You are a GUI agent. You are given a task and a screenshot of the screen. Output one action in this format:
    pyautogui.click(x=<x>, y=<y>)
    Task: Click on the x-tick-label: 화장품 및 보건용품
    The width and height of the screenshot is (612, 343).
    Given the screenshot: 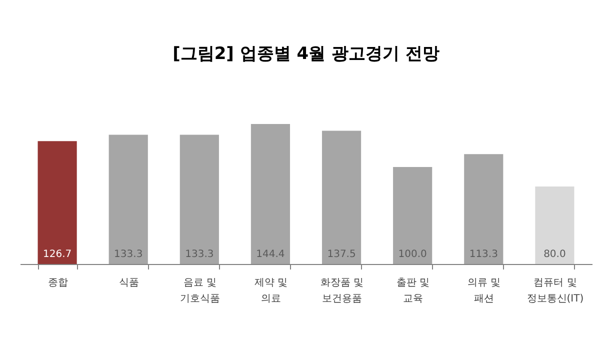 What is the action you would take?
    pyautogui.click(x=342, y=291)
    